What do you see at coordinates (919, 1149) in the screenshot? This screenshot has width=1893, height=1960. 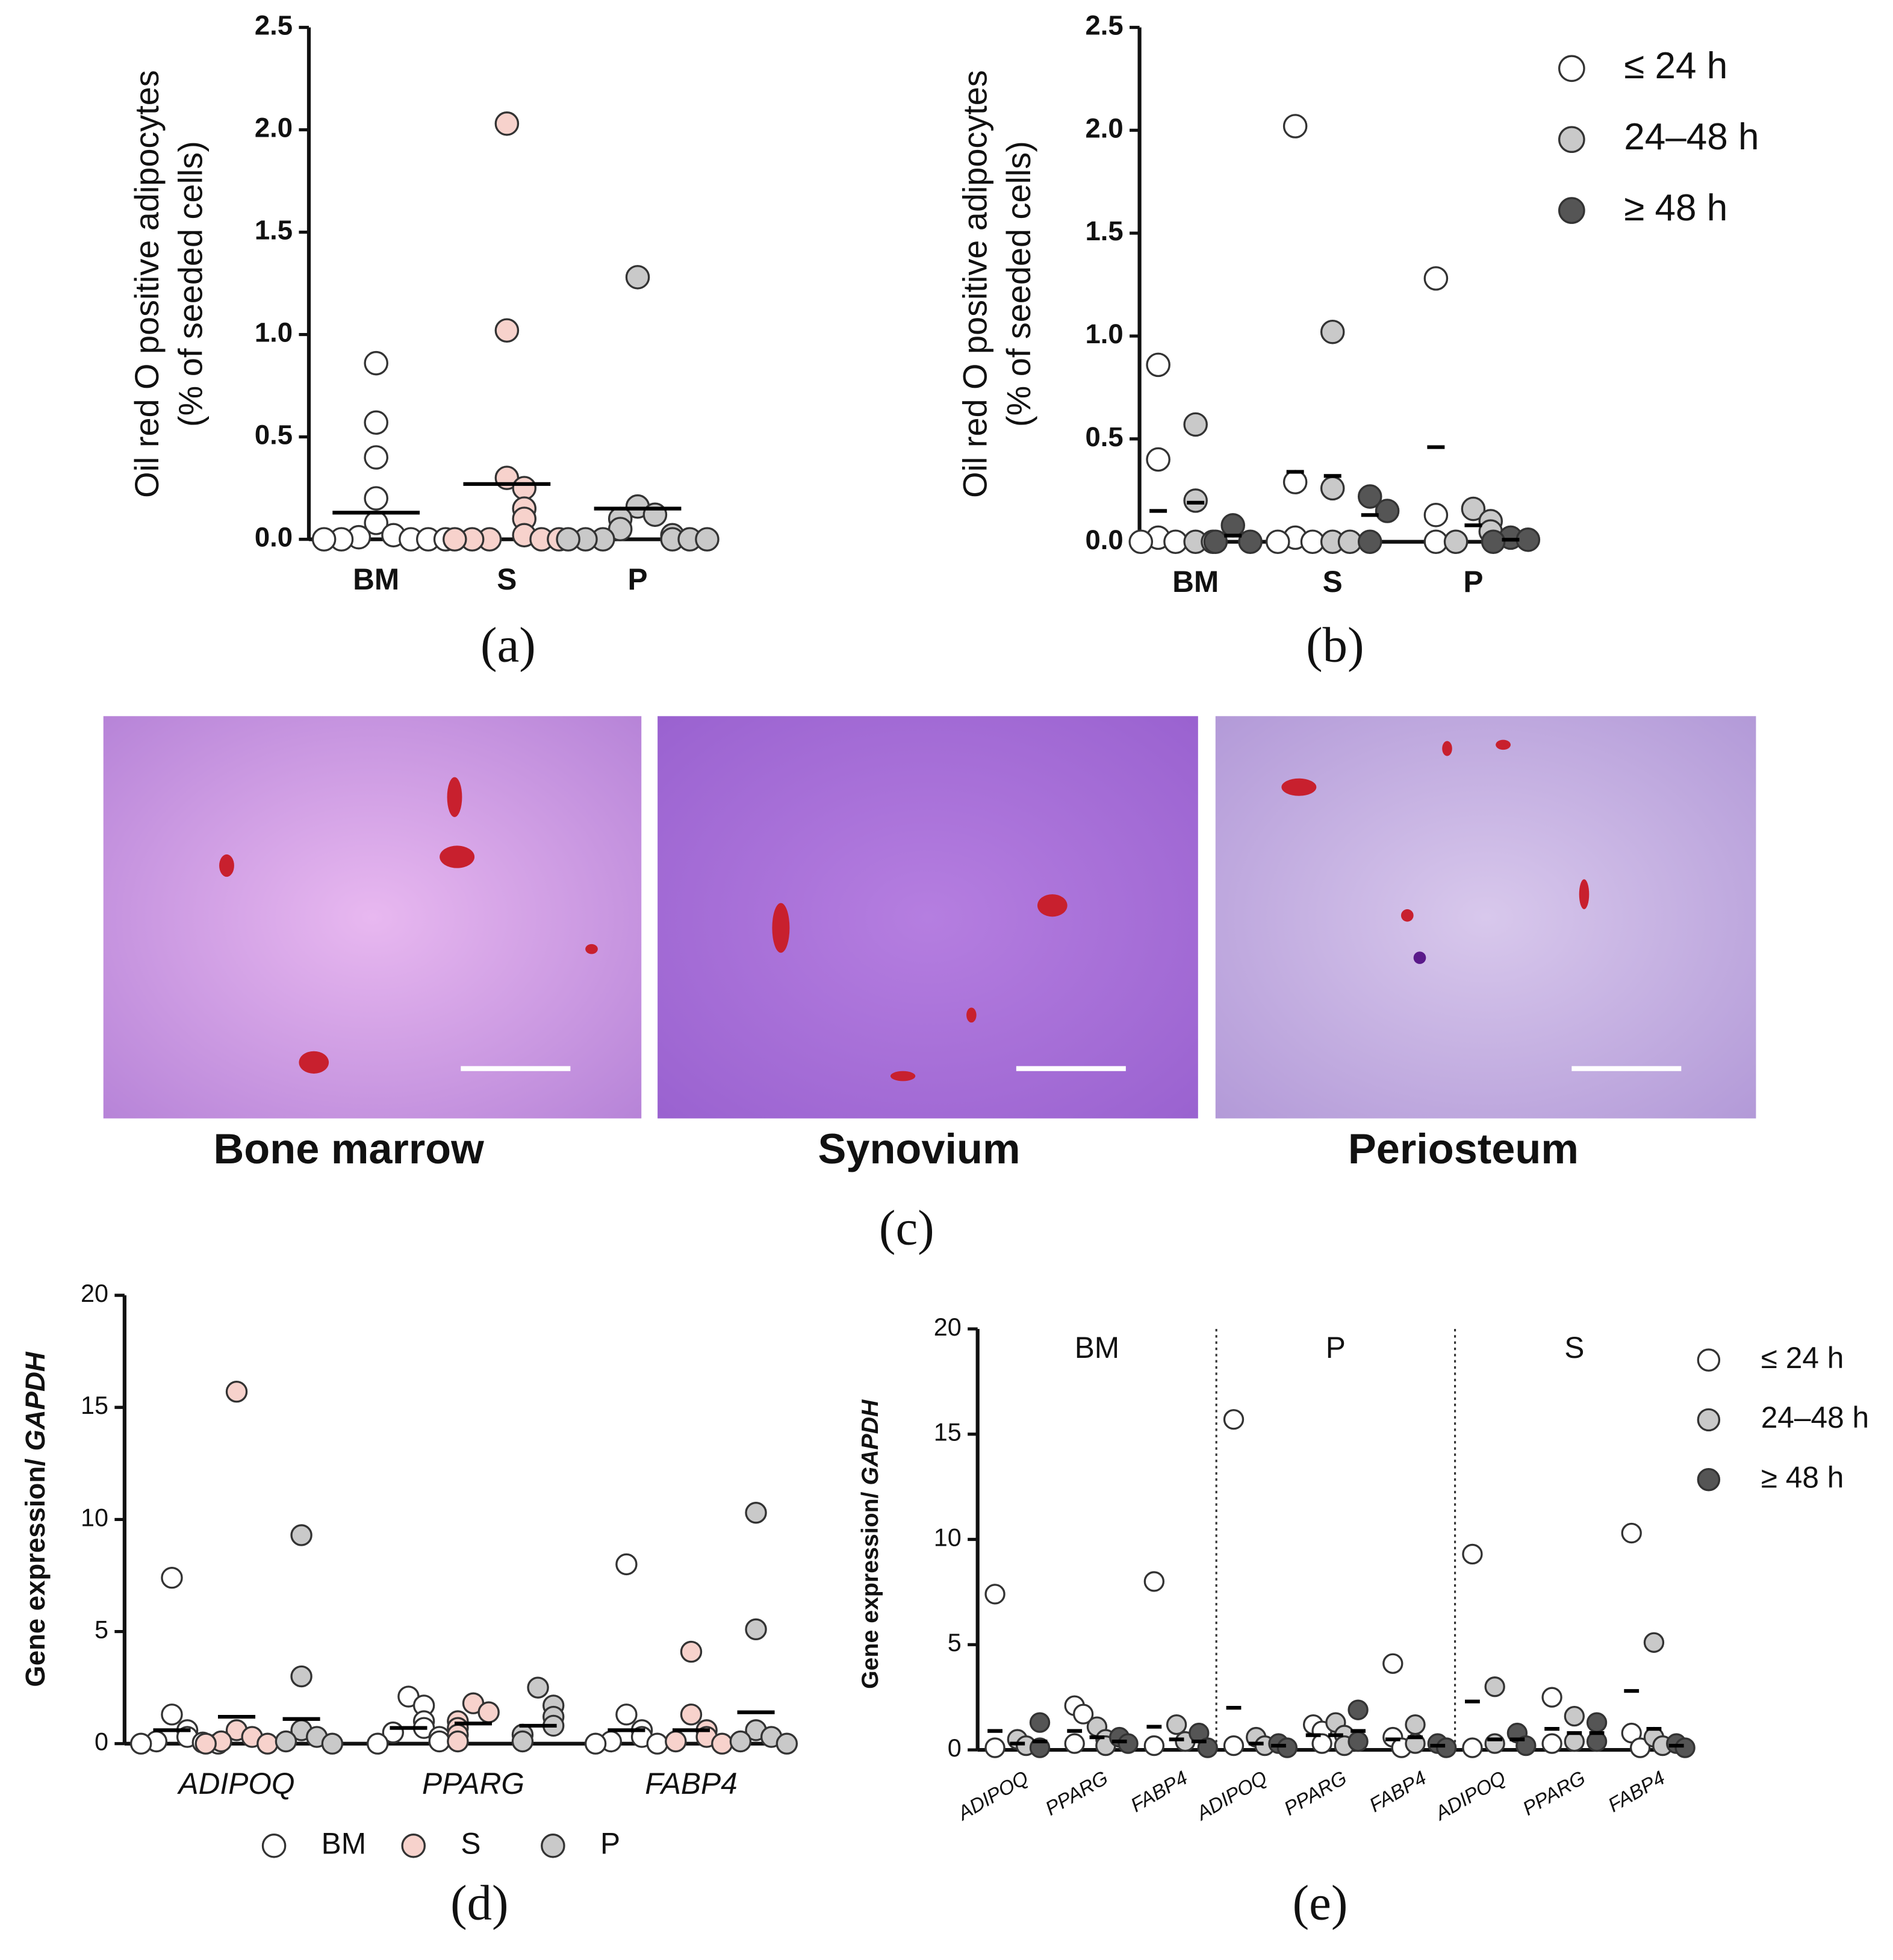 I see `micrograph-label: Synovium` at bounding box center [919, 1149].